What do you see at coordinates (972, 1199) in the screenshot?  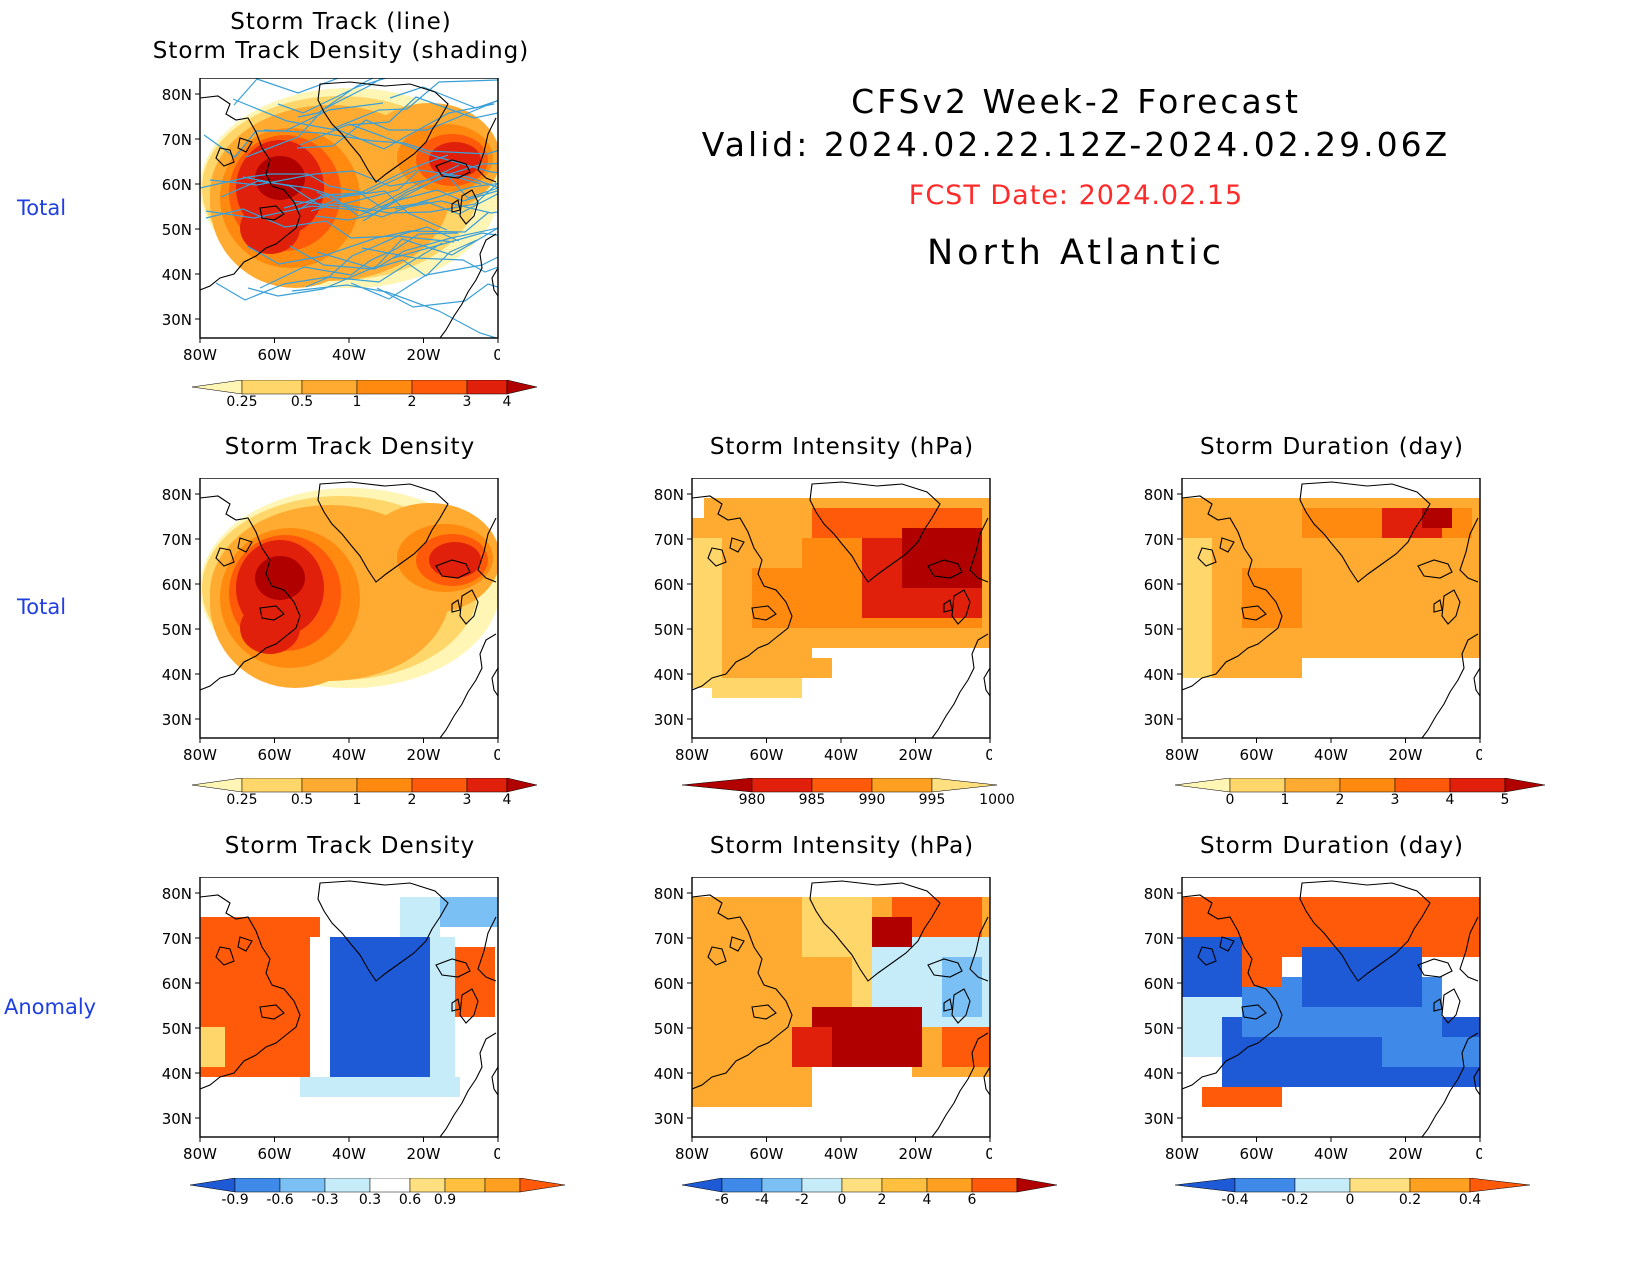 I see `colorbar-tick-label: 6` at bounding box center [972, 1199].